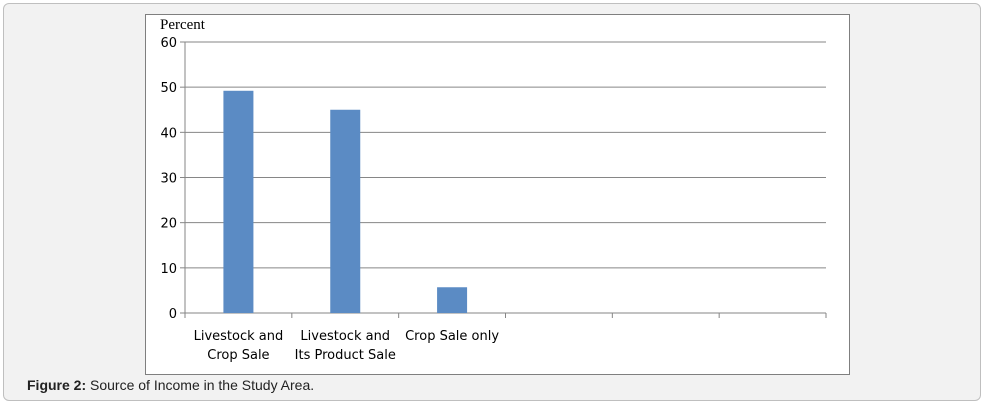 The height and width of the screenshot is (406, 986). I want to click on y-tick-label: 60, so click(168, 43).